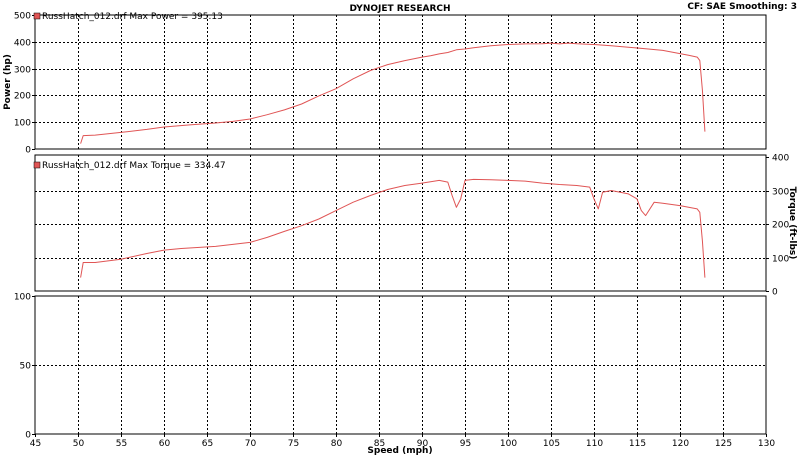 Image resolution: width=800 pixels, height=455 pixels. What do you see at coordinates (22, 17) in the screenshot?
I see `y-tick-label: 500` at bounding box center [22, 17].